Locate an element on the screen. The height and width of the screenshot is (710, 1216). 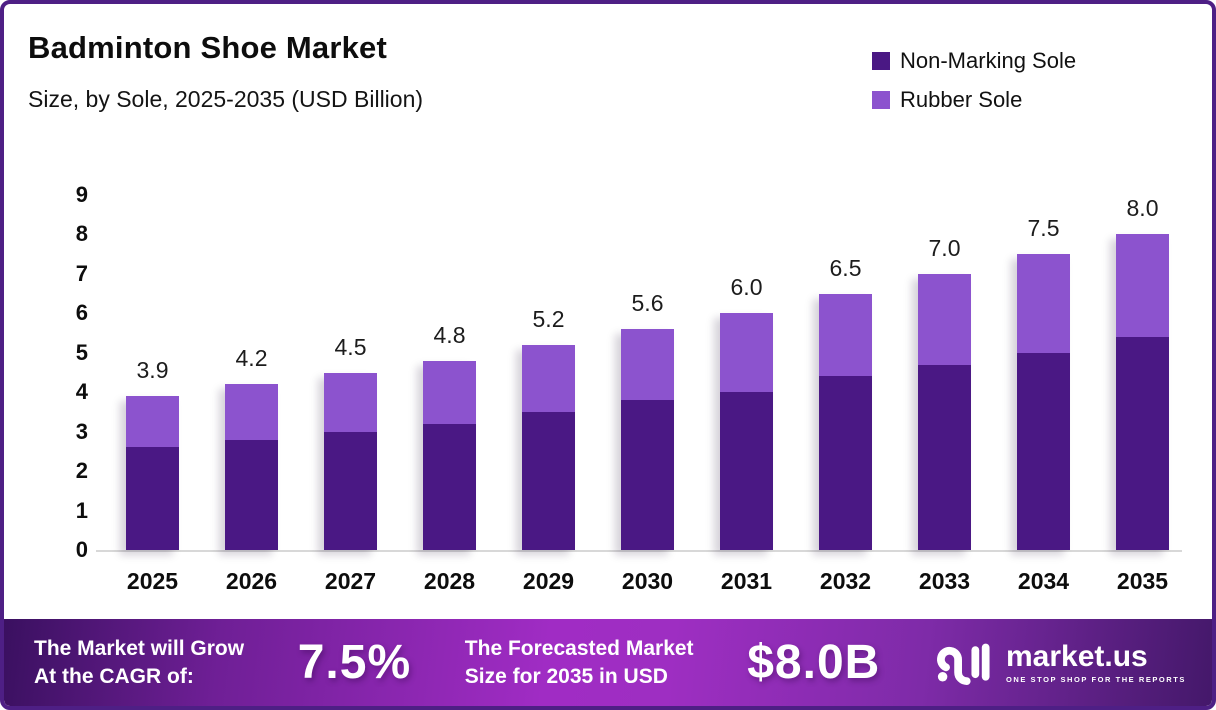
forecast-value: $8.0B is located at coordinates (814, 662).